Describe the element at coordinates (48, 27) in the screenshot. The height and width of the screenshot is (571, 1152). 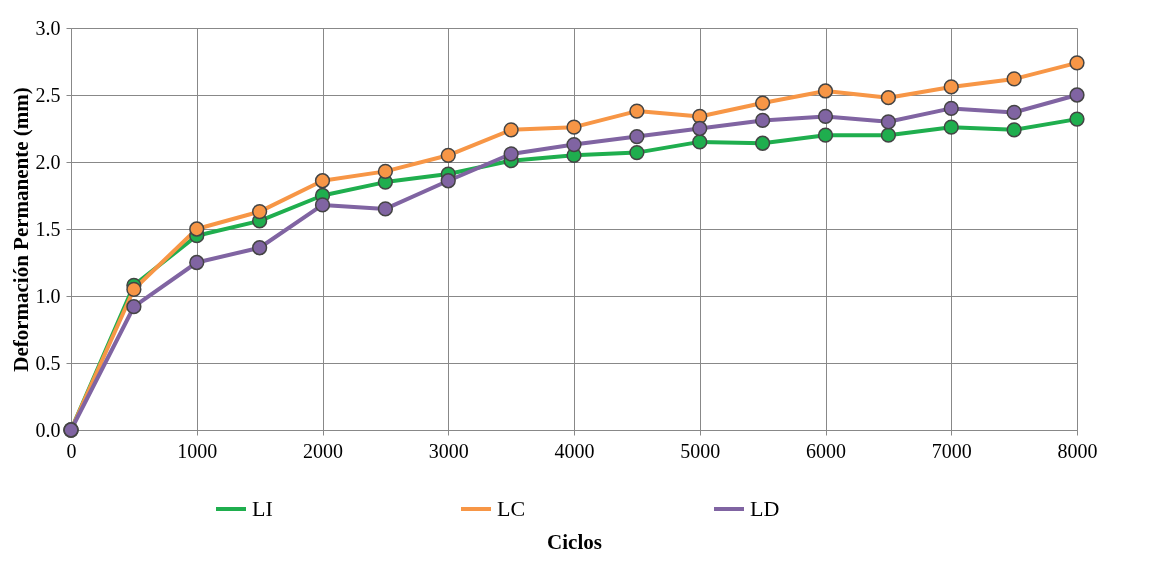
I see `y-tick-label: 3.0` at that location.